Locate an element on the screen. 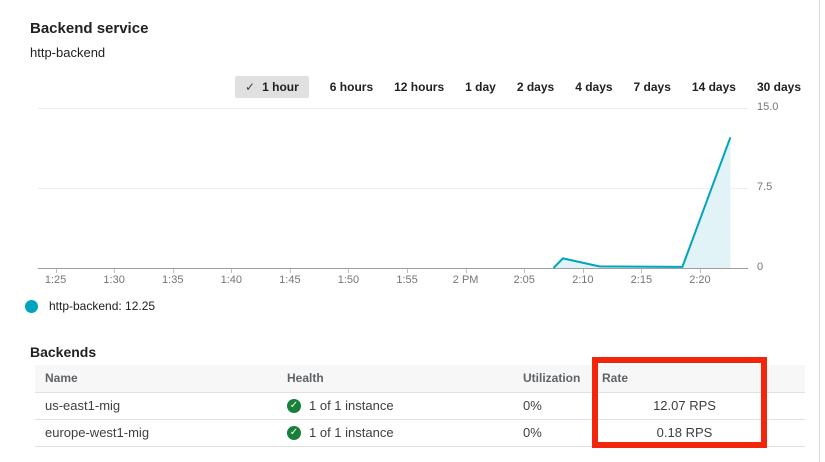  time-range-1-hour-selected: ✓ 1 hour is located at coordinates (272, 87).